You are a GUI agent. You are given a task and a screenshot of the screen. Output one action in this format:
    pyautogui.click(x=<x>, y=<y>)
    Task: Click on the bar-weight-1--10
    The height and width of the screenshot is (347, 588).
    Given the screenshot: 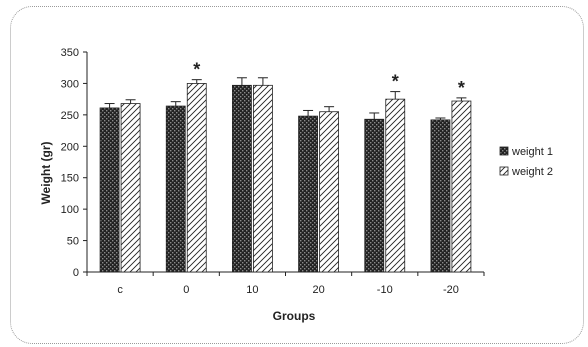 What is the action you would take?
    pyautogui.click(x=374, y=195)
    